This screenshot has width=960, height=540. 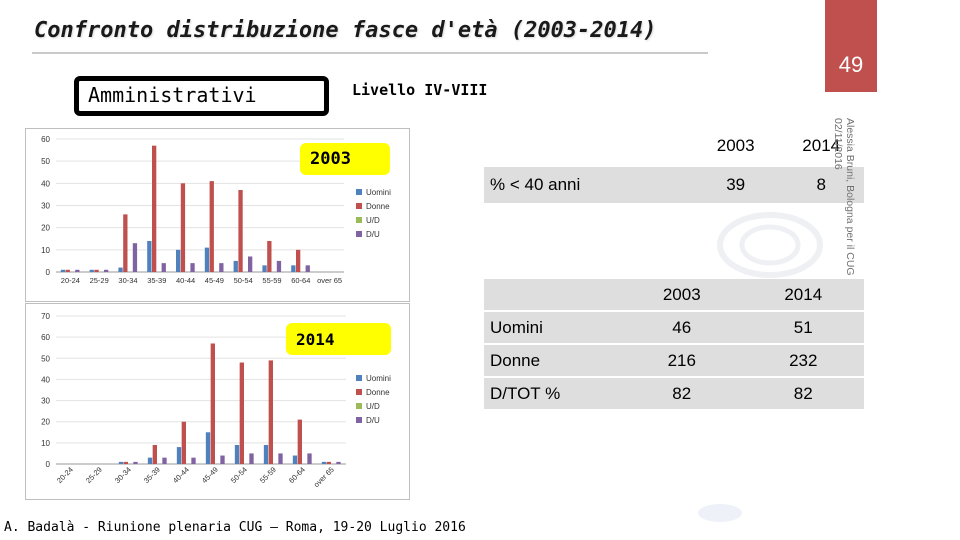 I want to click on y-tick-label: 70, so click(x=45, y=316).